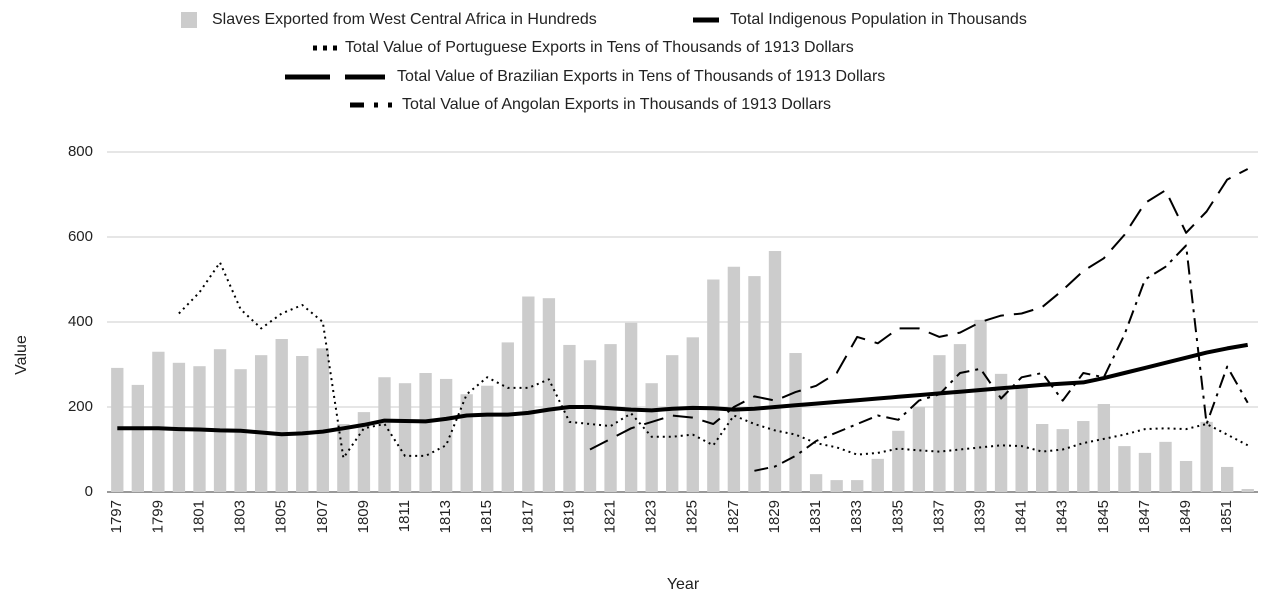 The width and height of the screenshot is (1262, 596). Describe the element at coordinates (80, 321) in the screenshot. I see `y-tick-label: 400` at that location.